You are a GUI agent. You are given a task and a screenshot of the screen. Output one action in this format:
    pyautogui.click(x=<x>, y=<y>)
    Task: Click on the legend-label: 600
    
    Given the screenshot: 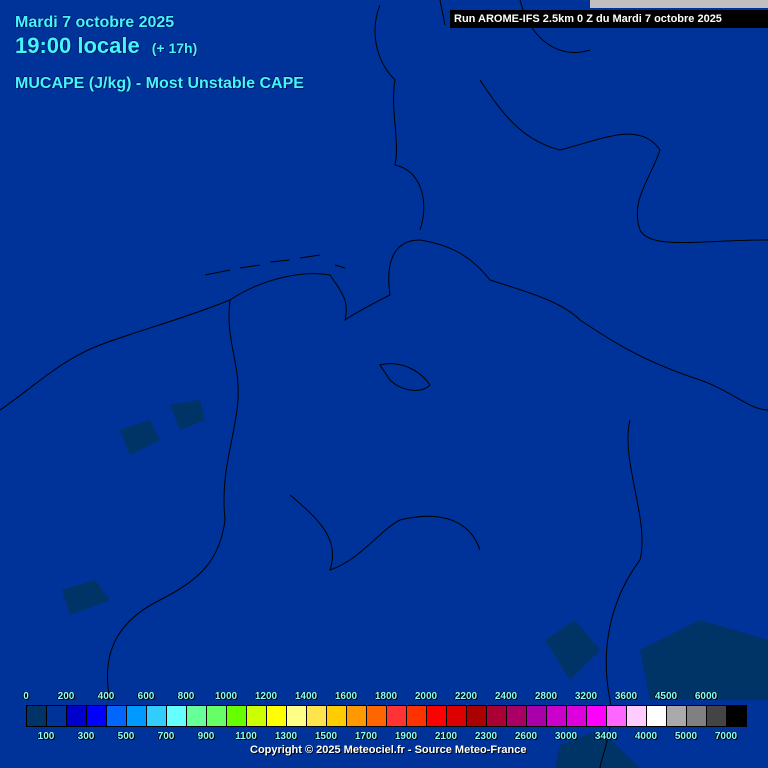 What is the action you would take?
    pyautogui.click(x=146, y=696)
    